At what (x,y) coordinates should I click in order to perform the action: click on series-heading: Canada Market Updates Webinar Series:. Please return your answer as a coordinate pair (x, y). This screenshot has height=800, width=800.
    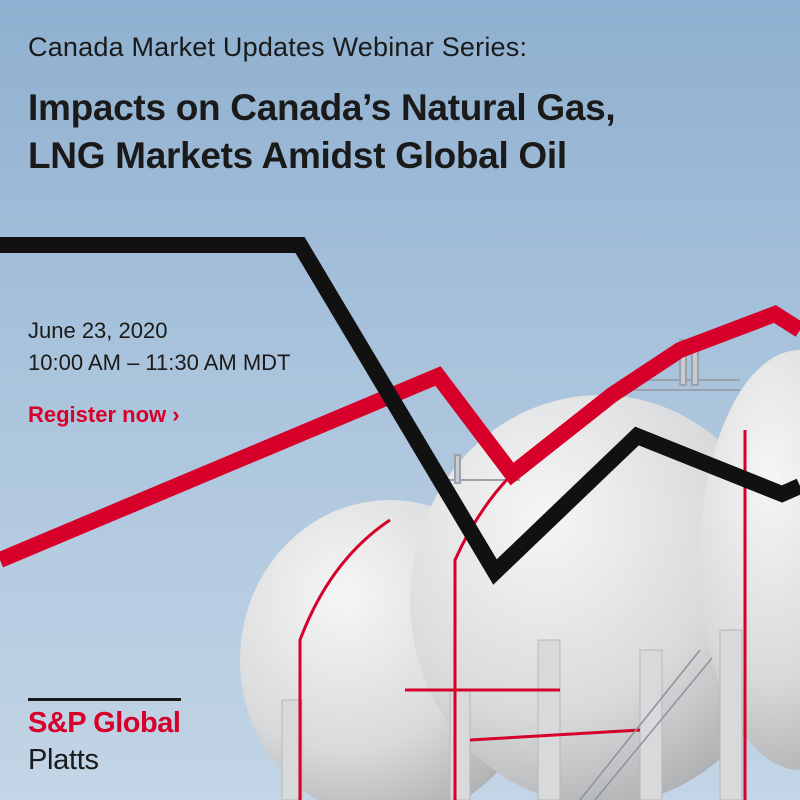
    Looking at the image, I should click on (278, 47).